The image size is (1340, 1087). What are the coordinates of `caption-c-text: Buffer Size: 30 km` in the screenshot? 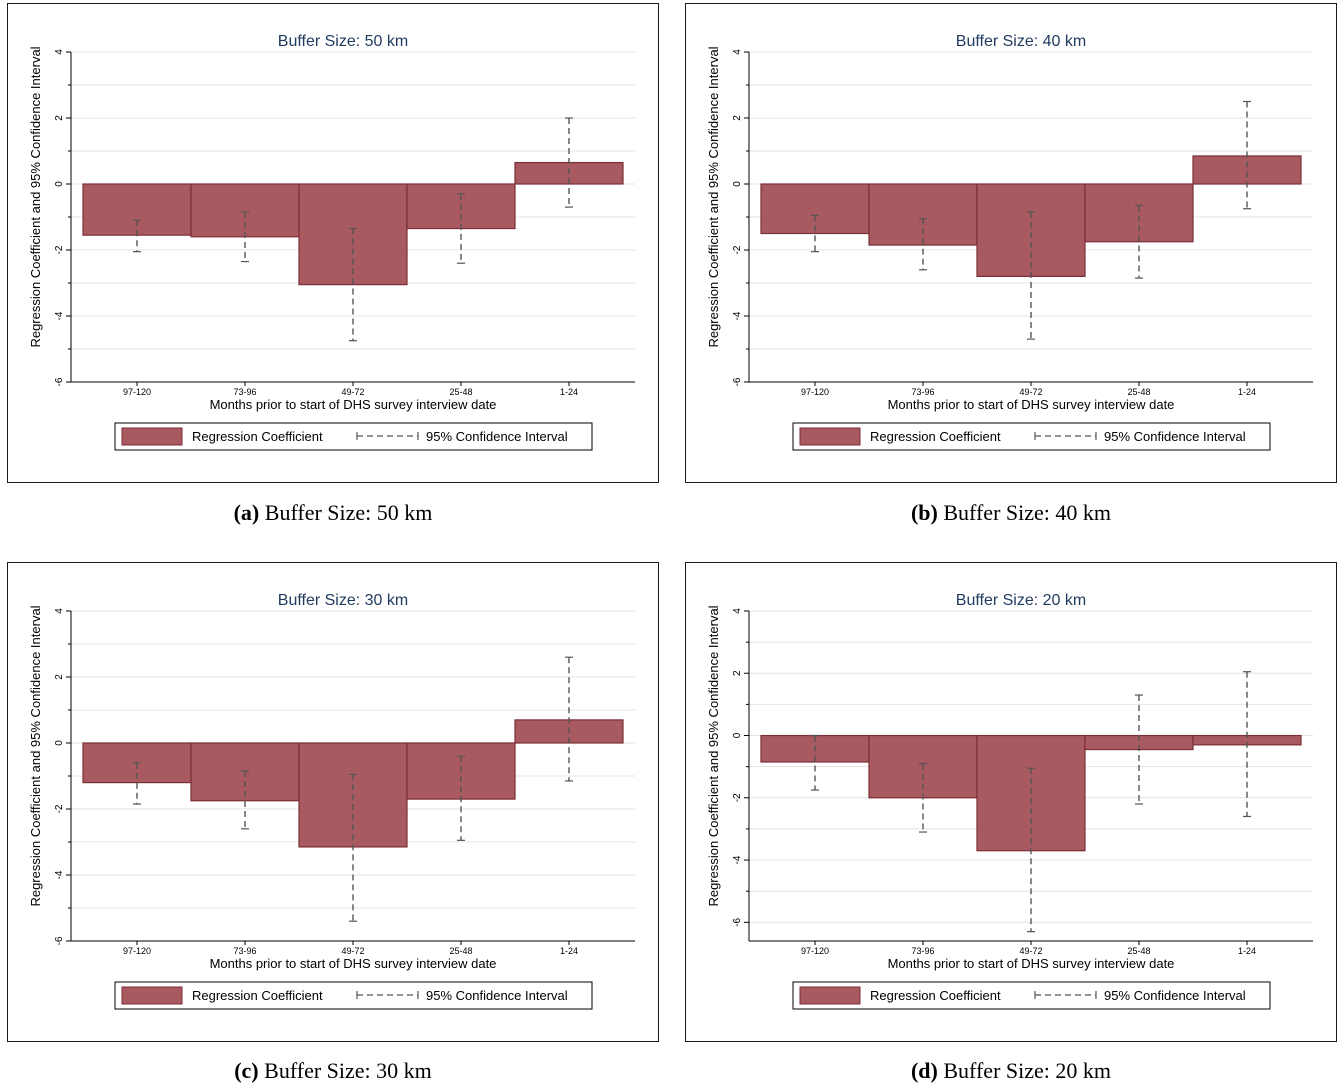 It's located at (348, 1070).